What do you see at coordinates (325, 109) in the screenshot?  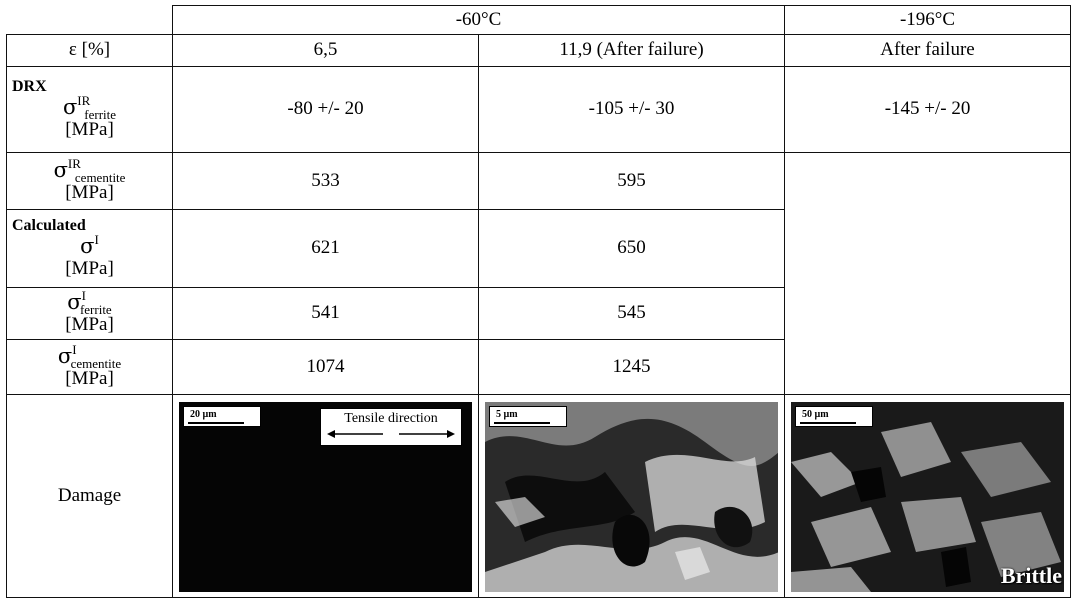 I see `drx-ferrite-col1: -80 +/- 20` at bounding box center [325, 109].